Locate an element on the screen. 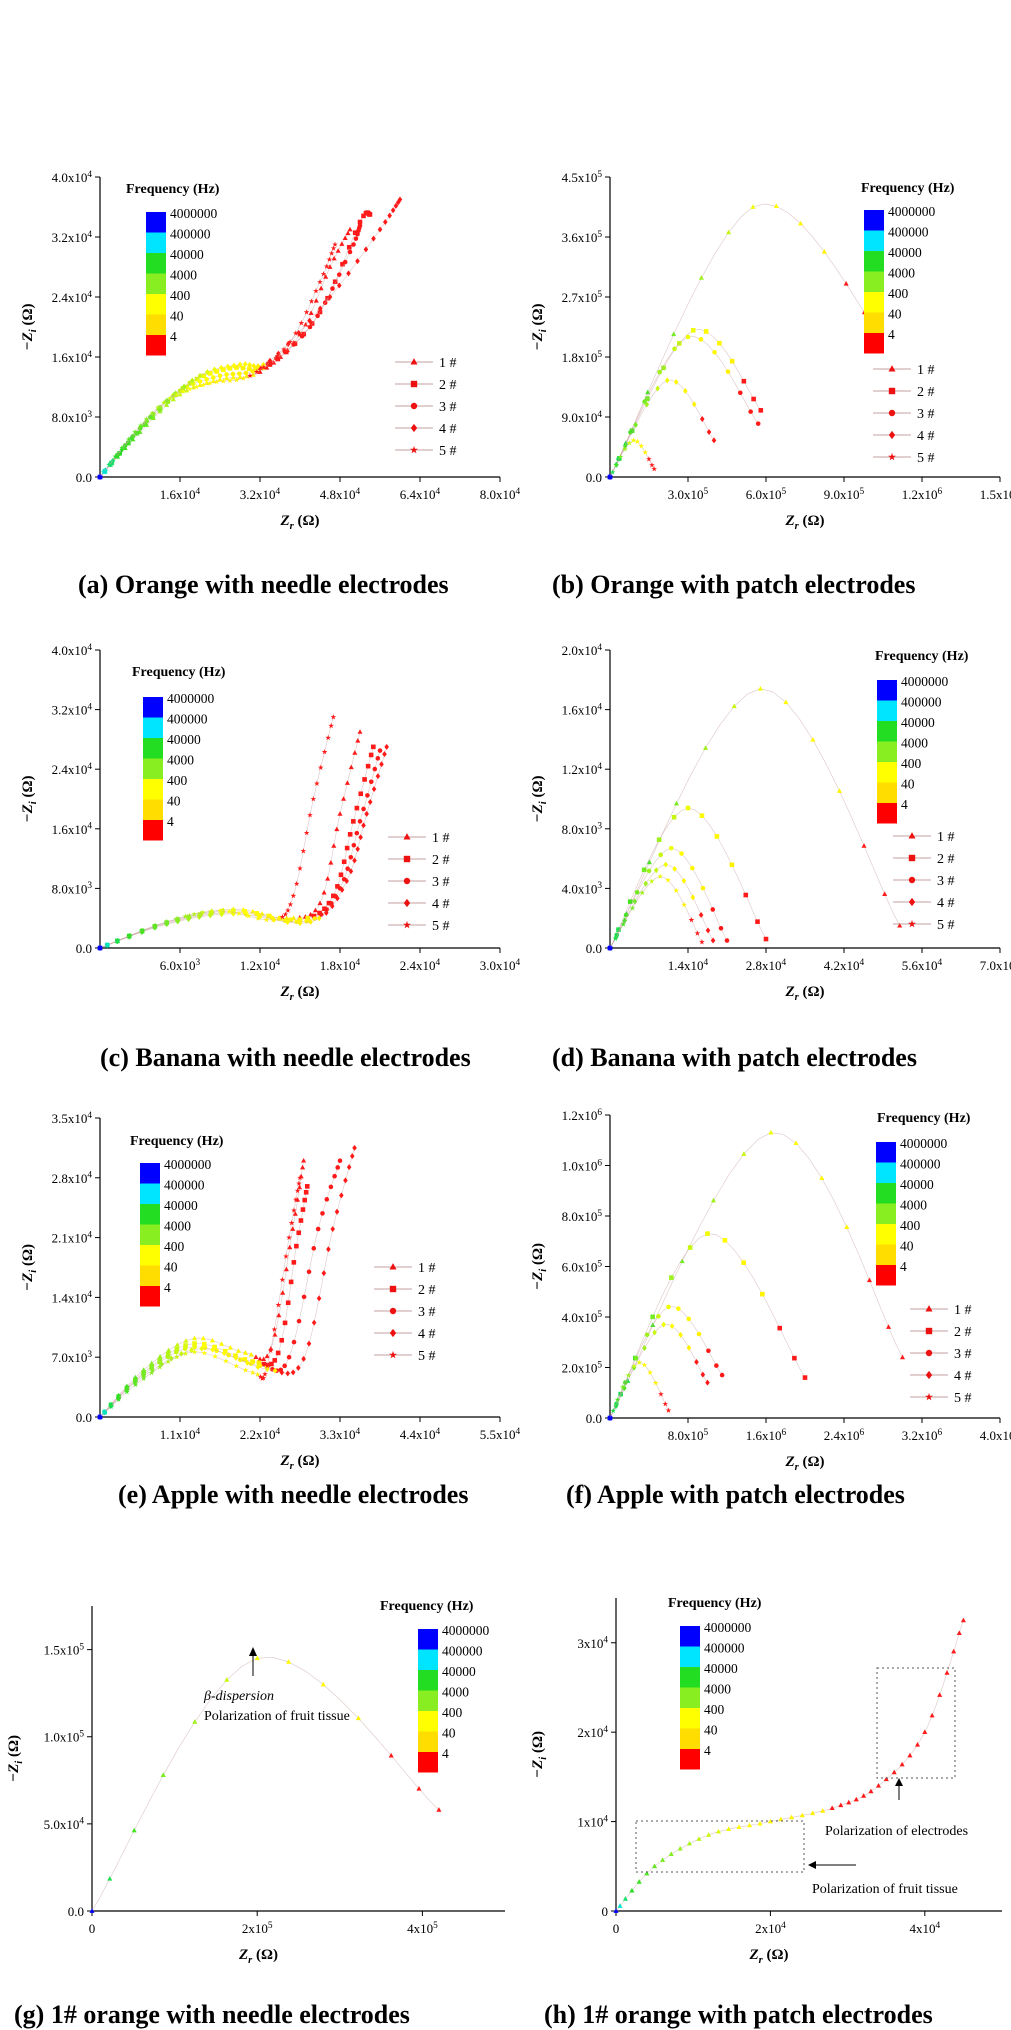 This screenshot has height=2030, width=1011. y-tick-label: 4.0x103 is located at coordinates (582, 888).